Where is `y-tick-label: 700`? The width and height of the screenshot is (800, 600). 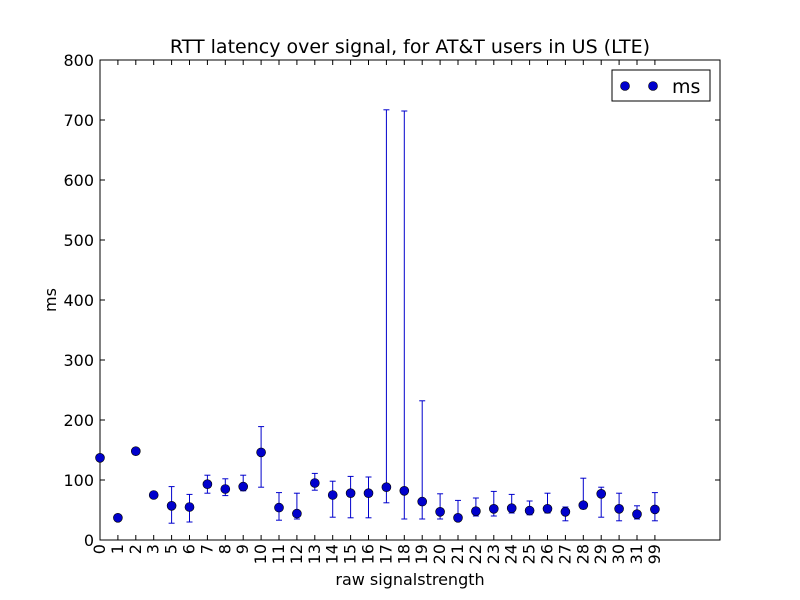 y-tick-label: 700 is located at coordinates (78, 120).